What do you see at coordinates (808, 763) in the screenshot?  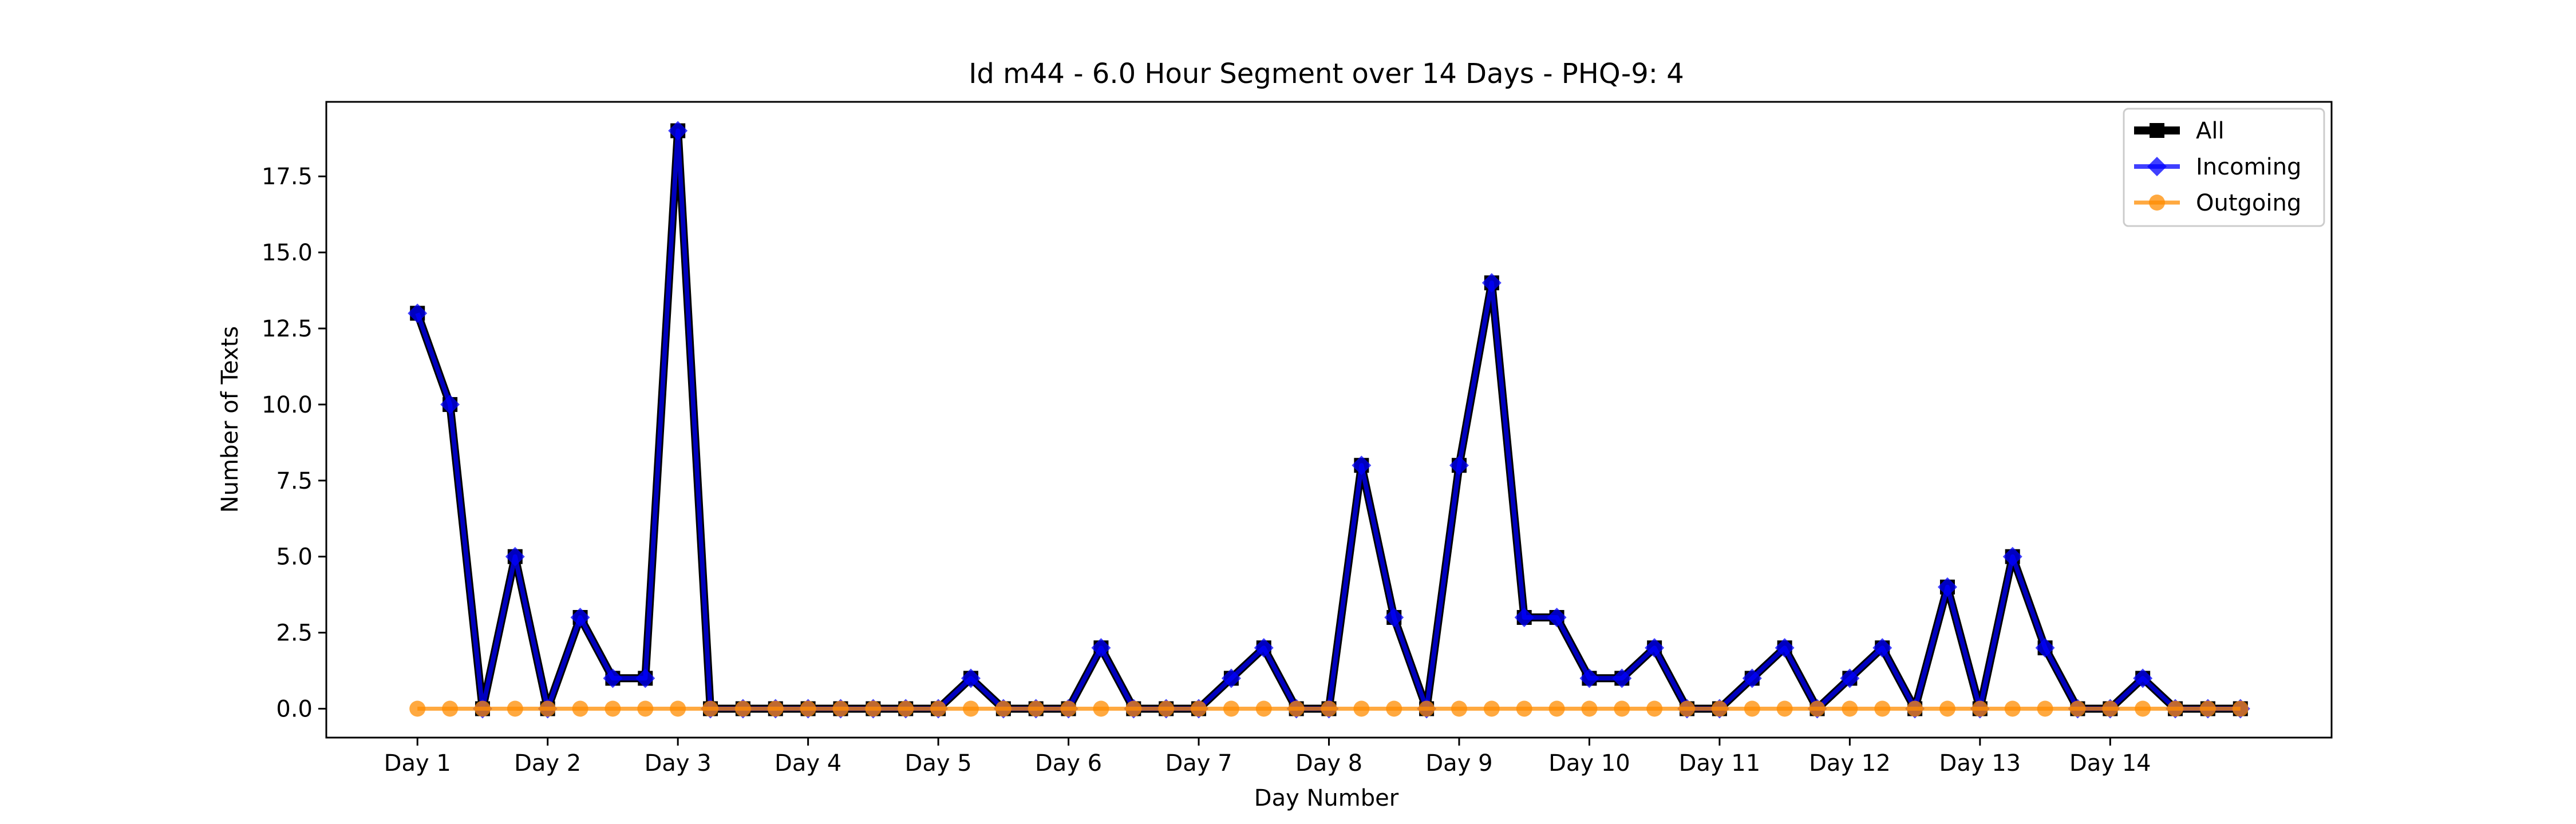 I see `x-tick-label: Day 4` at bounding box center [808, 763].